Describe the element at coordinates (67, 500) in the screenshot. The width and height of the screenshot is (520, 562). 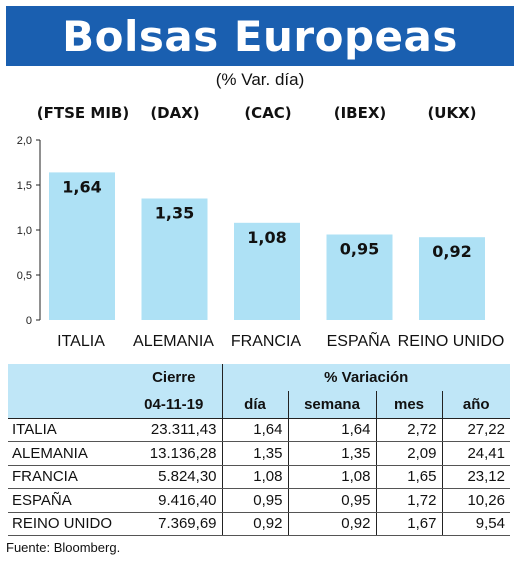
I see `row-name: ESPAÑA` at that location.